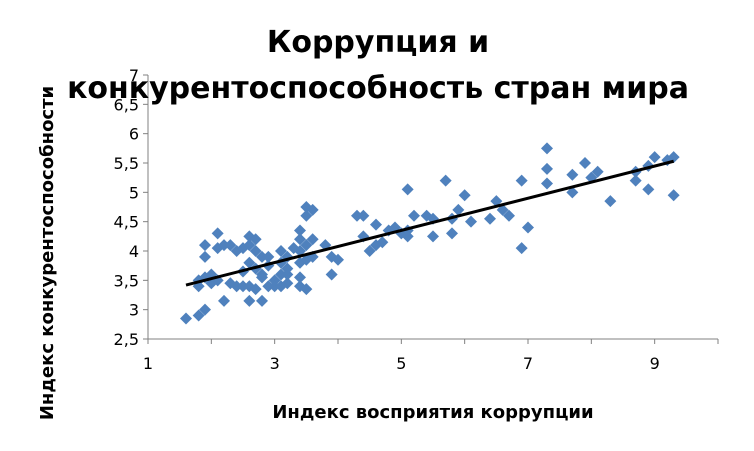  I want to click on x-tick-label: 9, so click(655, 363).